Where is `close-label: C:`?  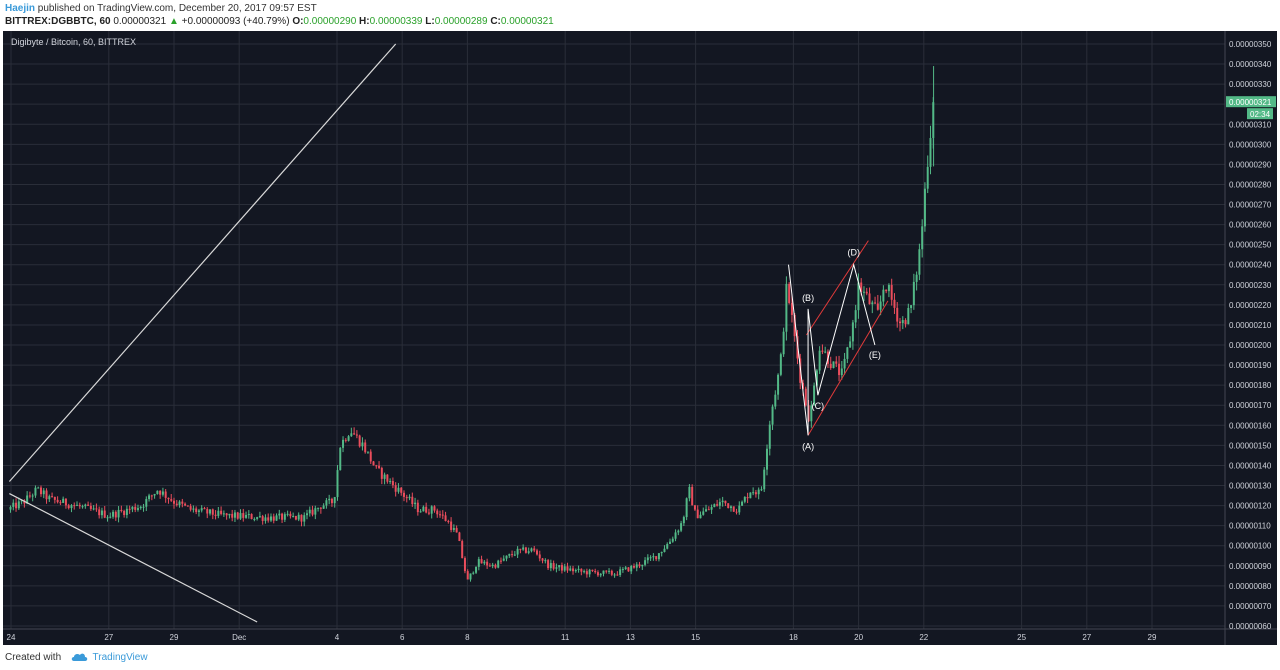
close-label: C: is located at coordinates (495, 21).